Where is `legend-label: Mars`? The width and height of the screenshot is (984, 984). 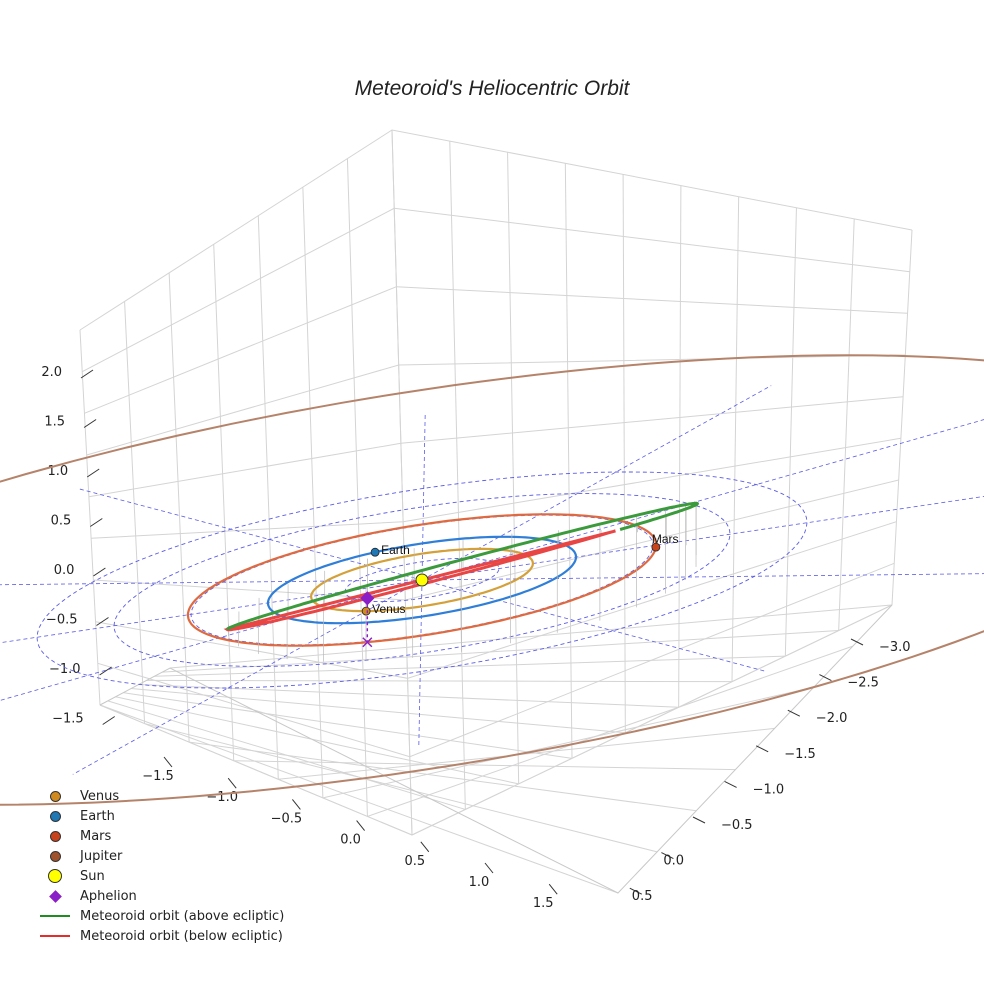 legend-label: Mars is located at coordinates (96, 836).